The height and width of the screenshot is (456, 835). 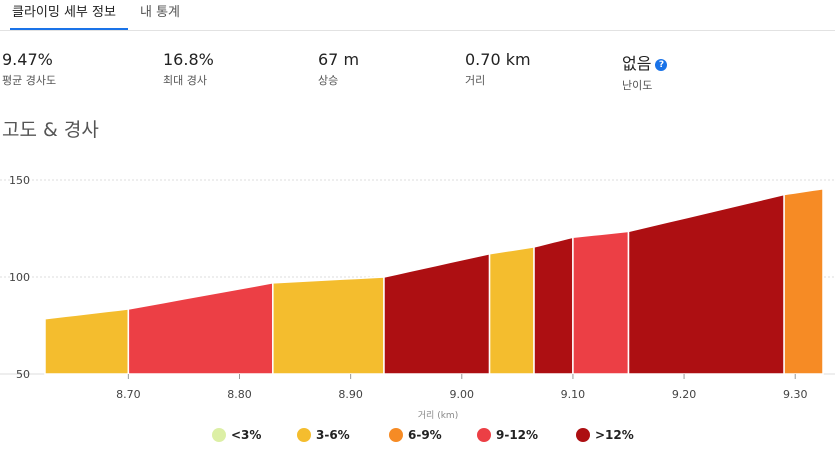 I want to click on y-tick-label: 50, so click(x=23, y=374).